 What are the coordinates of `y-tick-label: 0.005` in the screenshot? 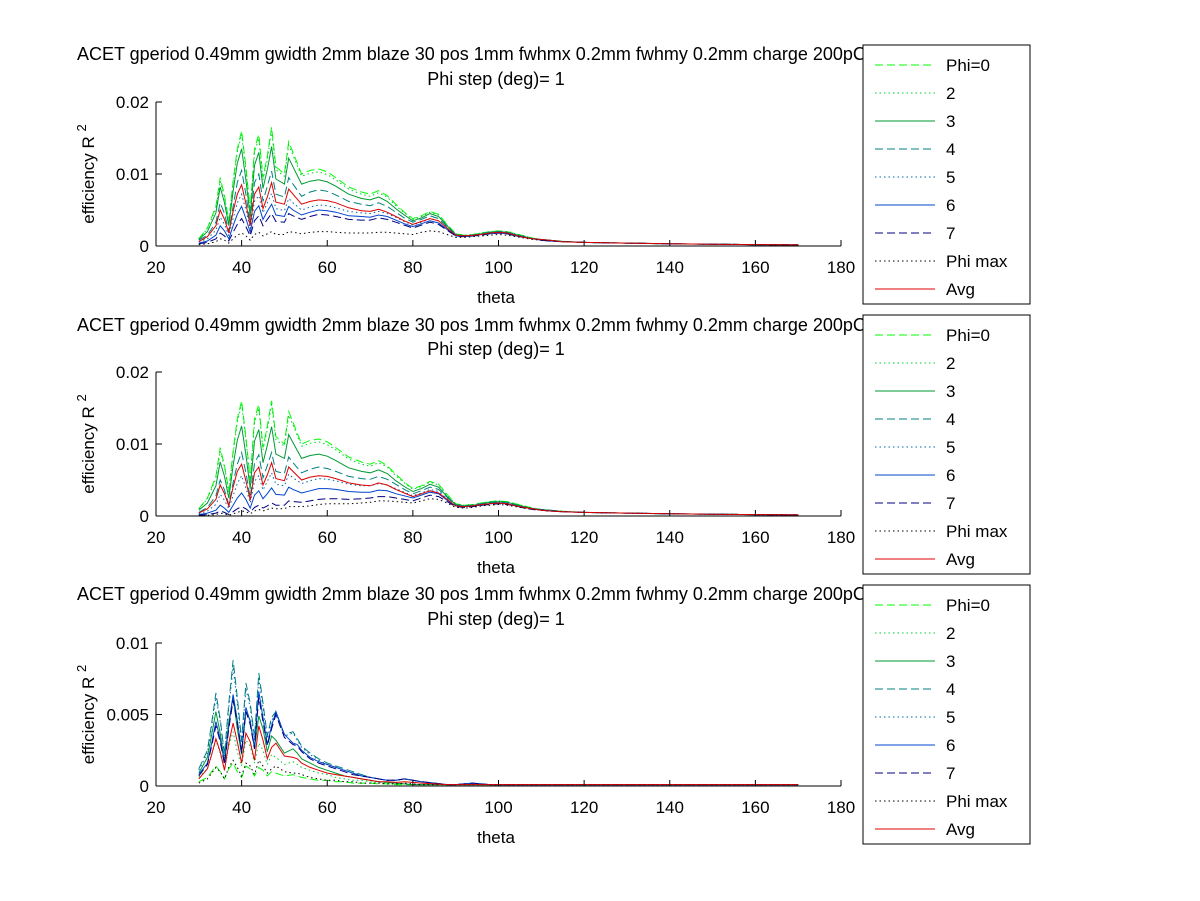 It's located at (127, 715).